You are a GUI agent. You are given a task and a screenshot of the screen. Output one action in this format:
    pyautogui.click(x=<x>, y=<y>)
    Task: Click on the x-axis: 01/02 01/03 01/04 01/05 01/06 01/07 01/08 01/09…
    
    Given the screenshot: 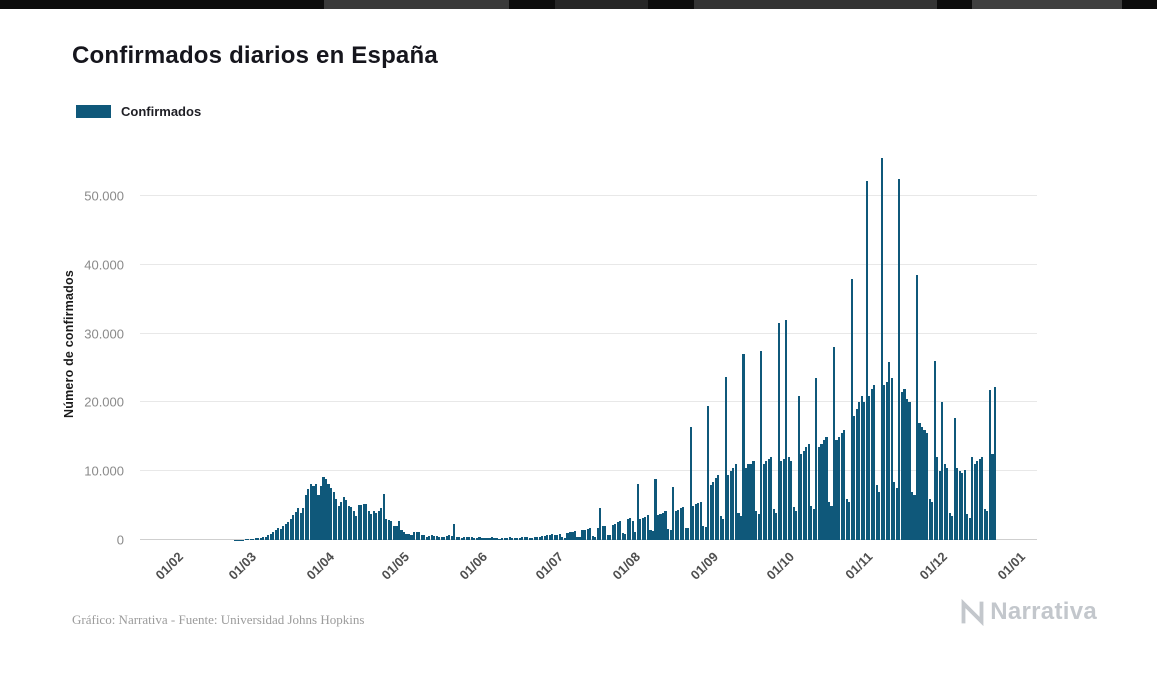 What is the action you would take?
    pyautogui.click(x=588, y=568)
    